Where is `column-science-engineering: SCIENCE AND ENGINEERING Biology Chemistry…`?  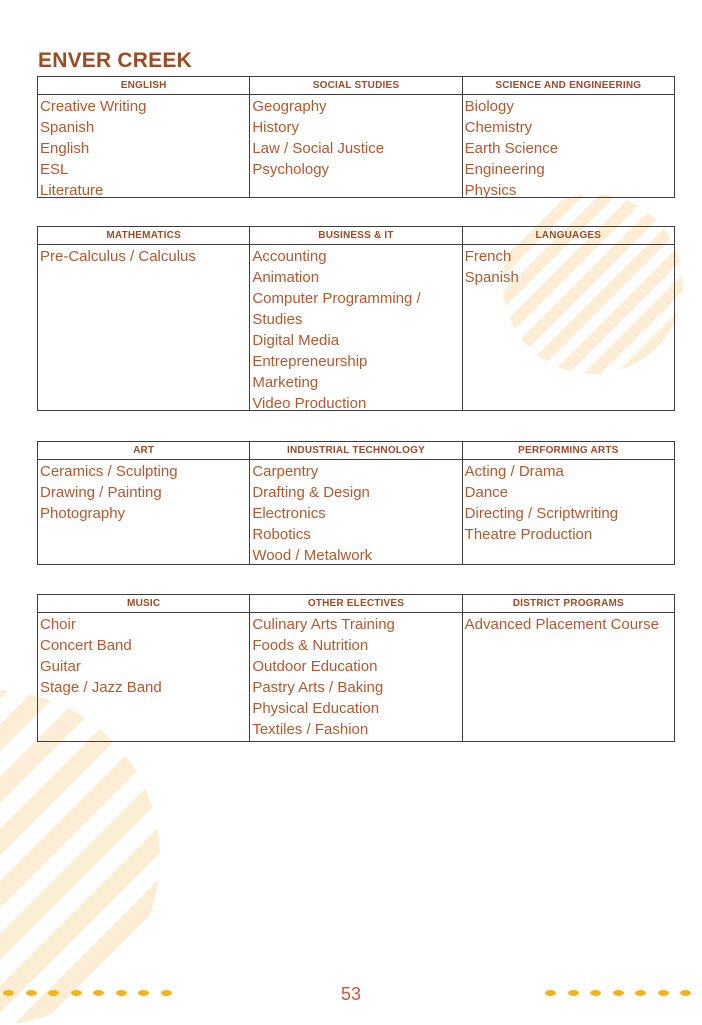
column-science-engineering: SCIENCE AND ENGINEERING Biology Chemistry… is located at coordinates (568, 138).